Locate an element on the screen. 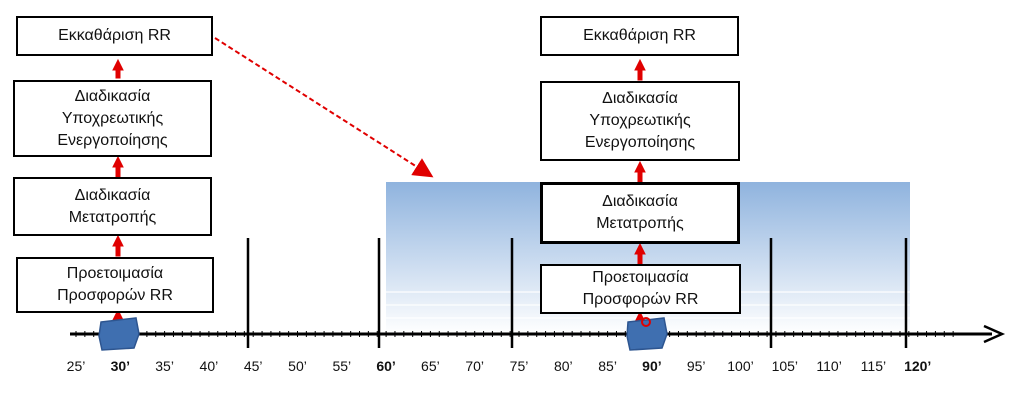 This screenshot has height=407, width=1024. right-mandatory-activation-box: Διαδικασία Υποχρεωτικής Ενεργοποίησης is located at coordinates (640, 121).